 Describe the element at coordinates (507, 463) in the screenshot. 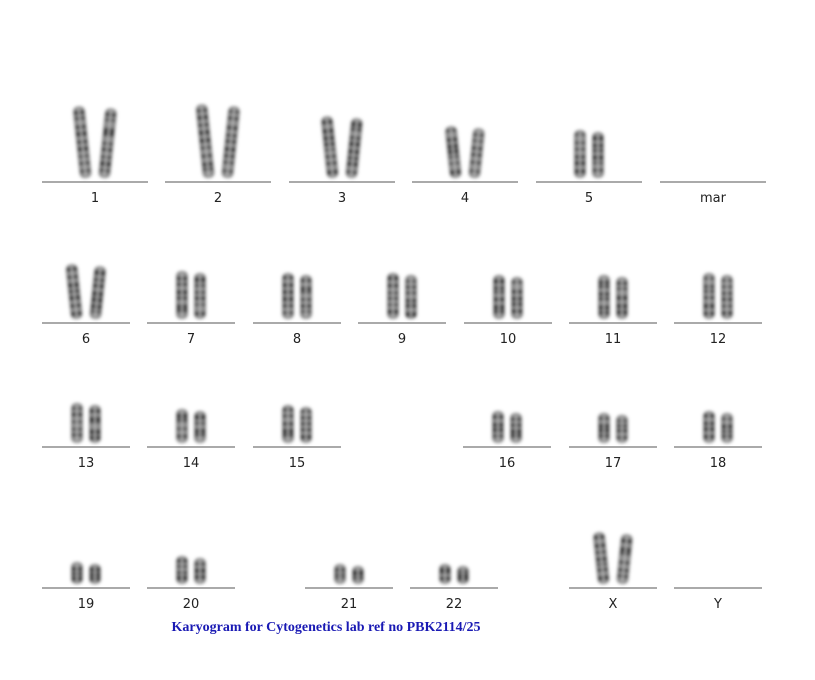

I see `chromosome-label: 16` at that location.